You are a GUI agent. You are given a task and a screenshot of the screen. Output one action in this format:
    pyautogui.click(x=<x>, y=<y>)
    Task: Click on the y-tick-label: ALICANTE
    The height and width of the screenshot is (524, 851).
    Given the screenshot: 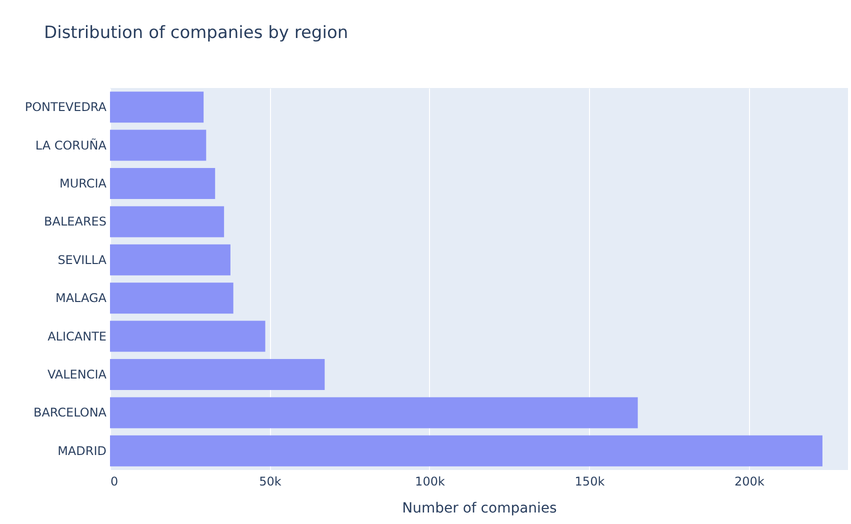 What is the action you would take?
    pyautogui.click(x=77, y=336)
    